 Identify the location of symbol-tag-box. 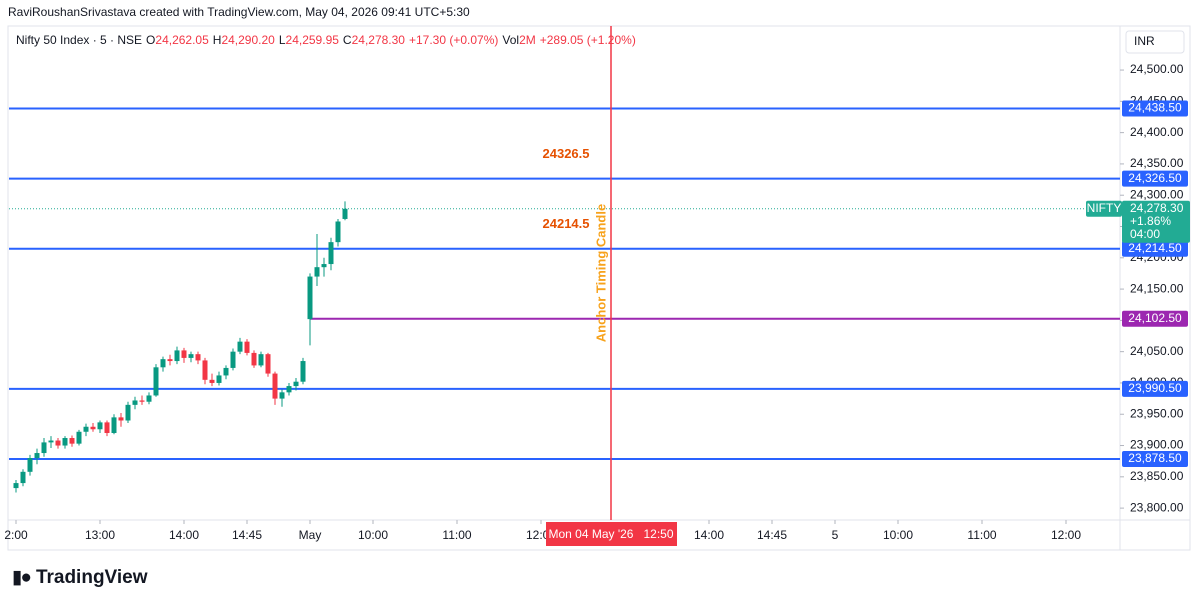
(1104, 208).